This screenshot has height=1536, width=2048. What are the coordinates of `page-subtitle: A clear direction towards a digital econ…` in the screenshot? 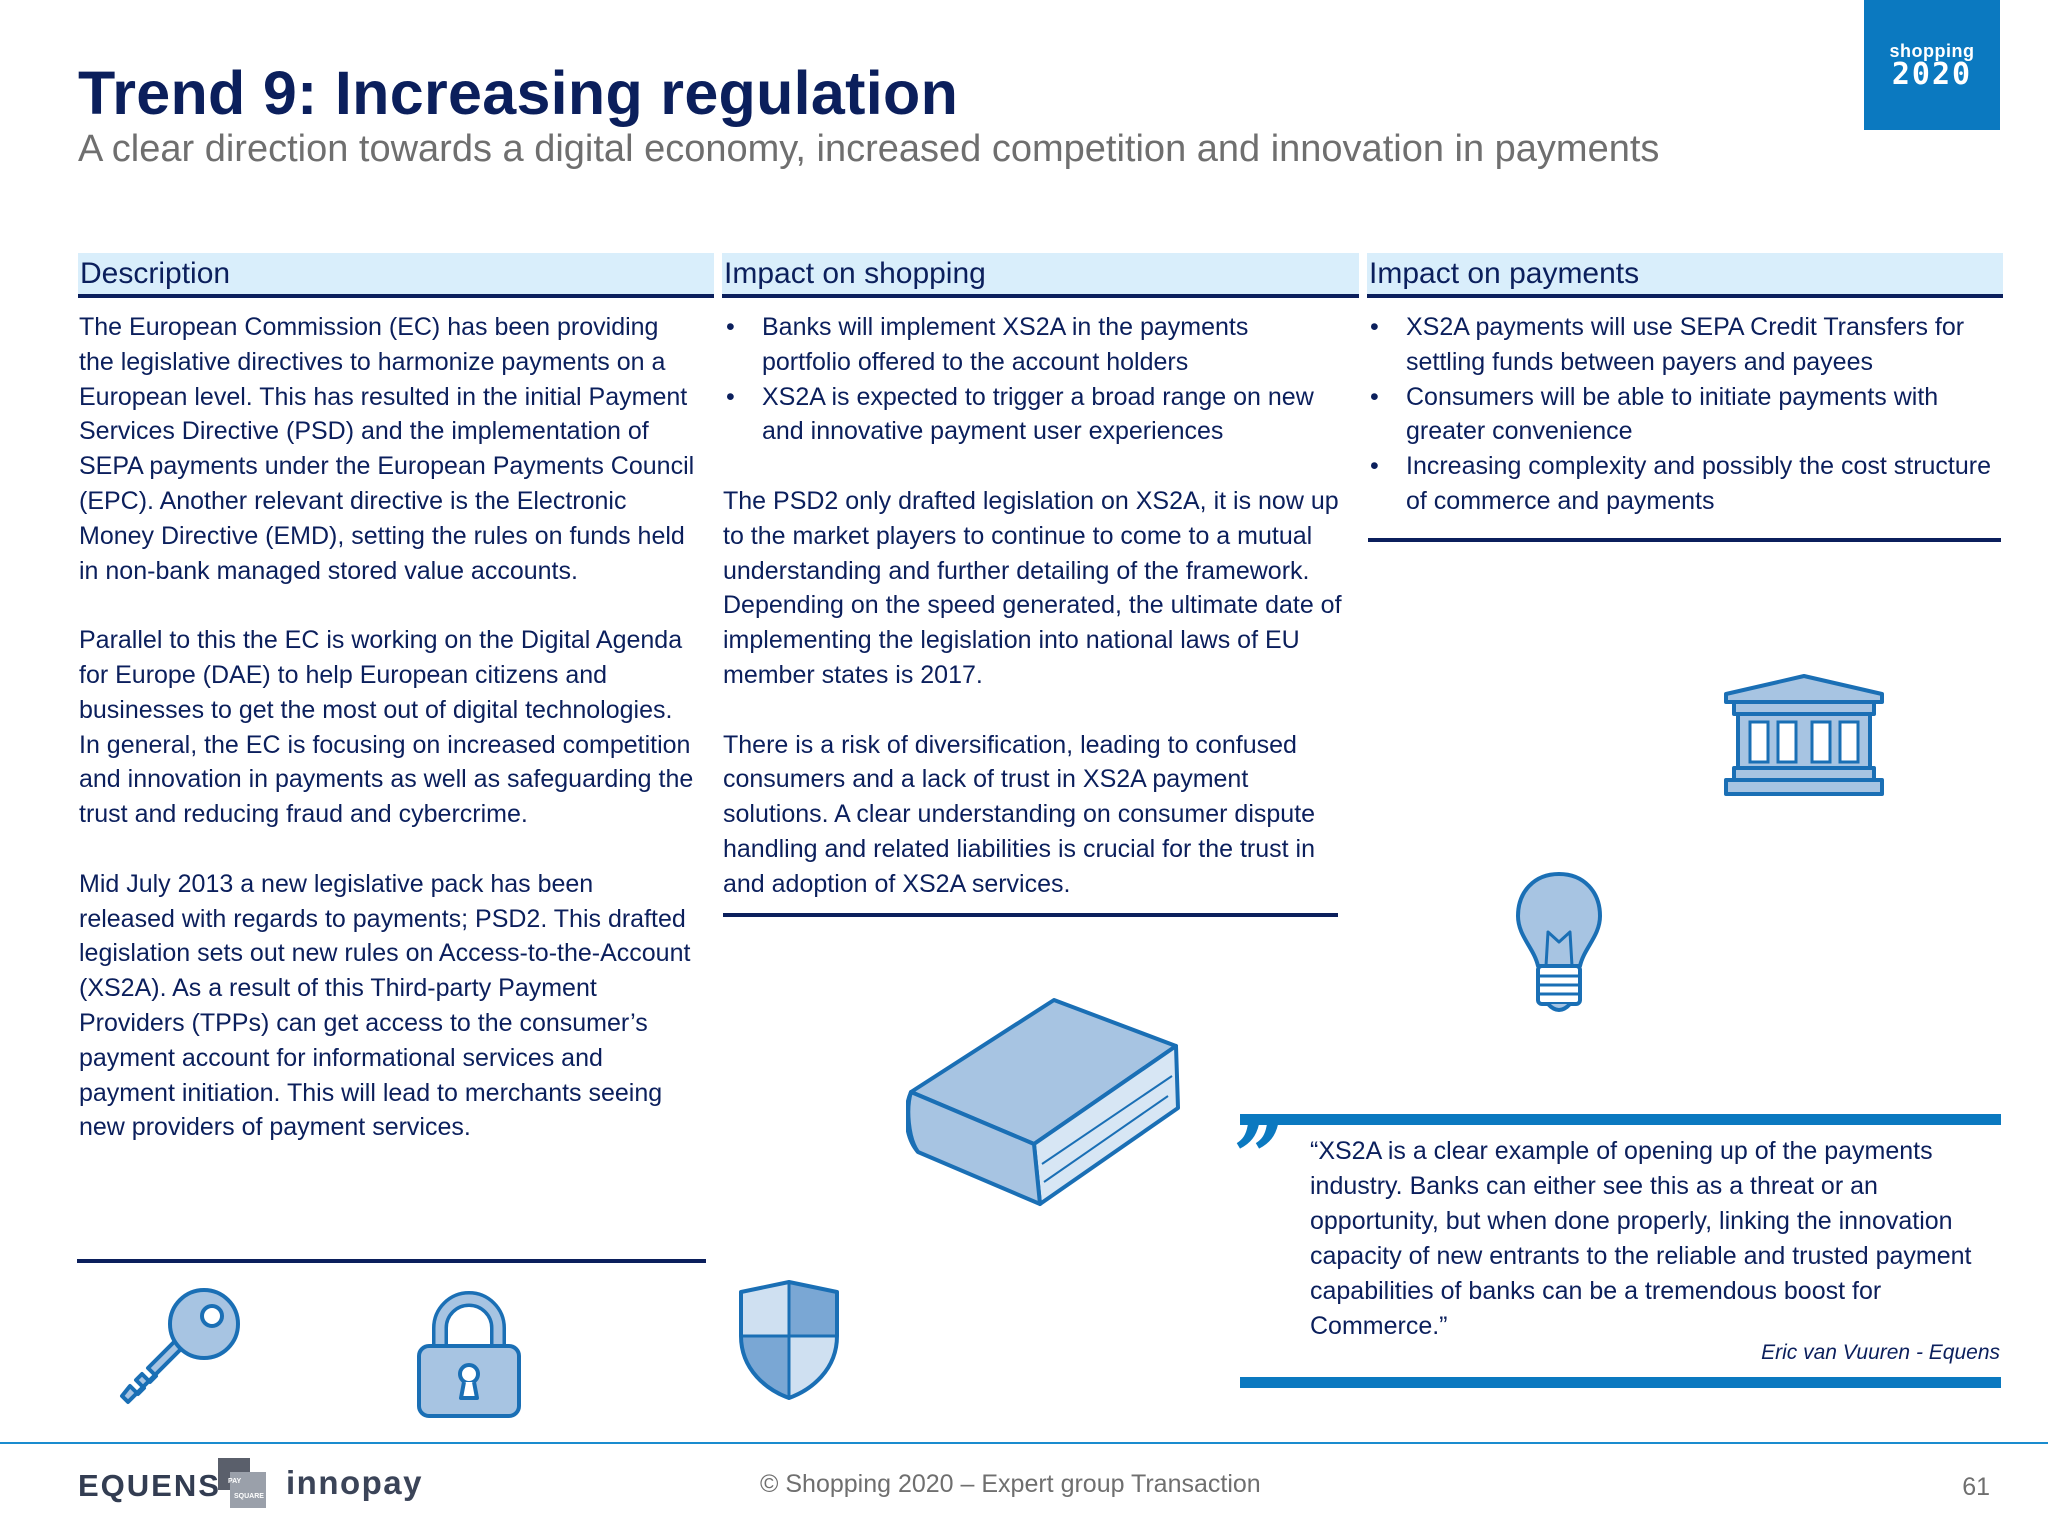 It's located at (869, 149).